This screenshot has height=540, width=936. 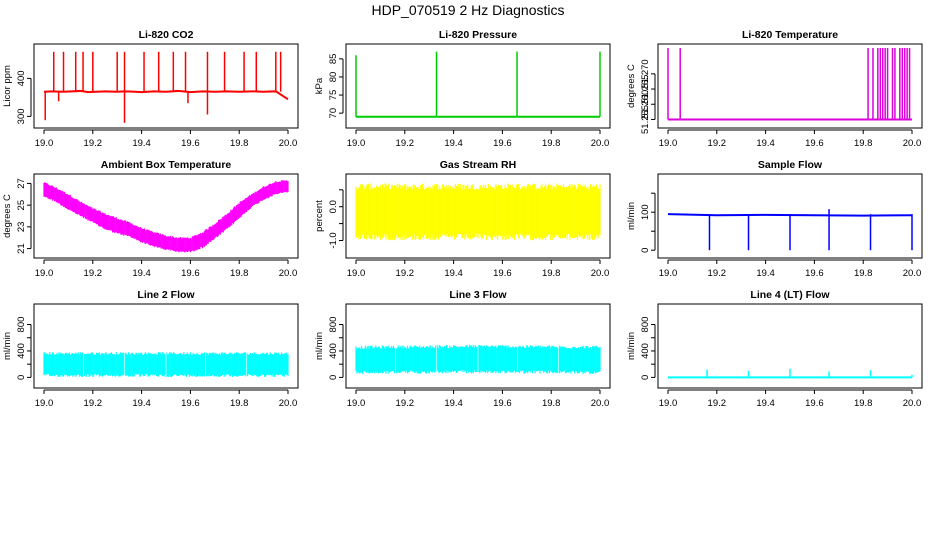 I want to click on chart-title: Sample Flow, so click(x=790, y=165).